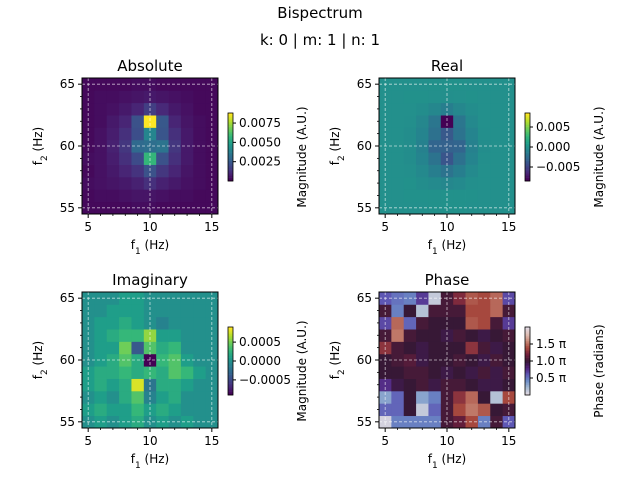 This screenshot has height=480, width=640. Describe the element at coordinates (599, 370) in the screenshot. I see `colorbar-label: Phase (radians)` at that location.